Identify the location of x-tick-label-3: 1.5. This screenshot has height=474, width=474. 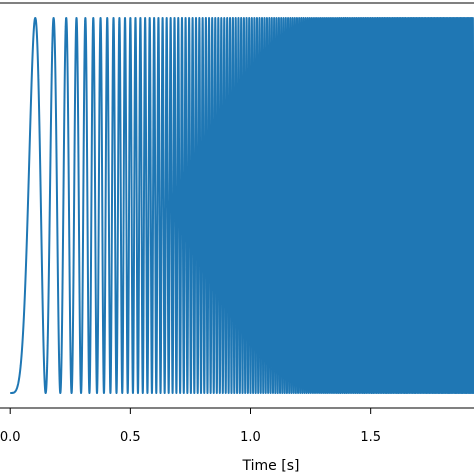
(370, 437).